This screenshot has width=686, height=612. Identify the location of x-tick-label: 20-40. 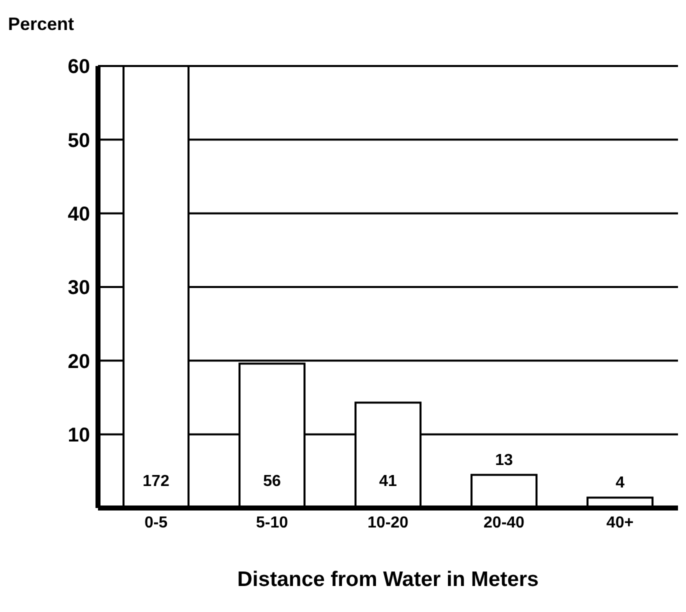
(504, 523).